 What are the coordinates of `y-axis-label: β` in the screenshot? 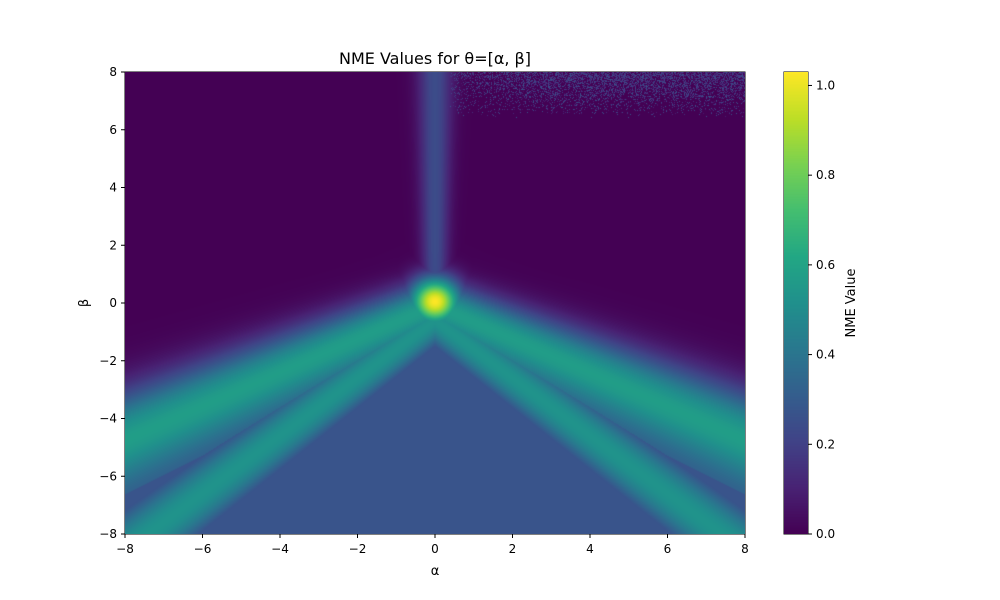 It's located at (84, 303).